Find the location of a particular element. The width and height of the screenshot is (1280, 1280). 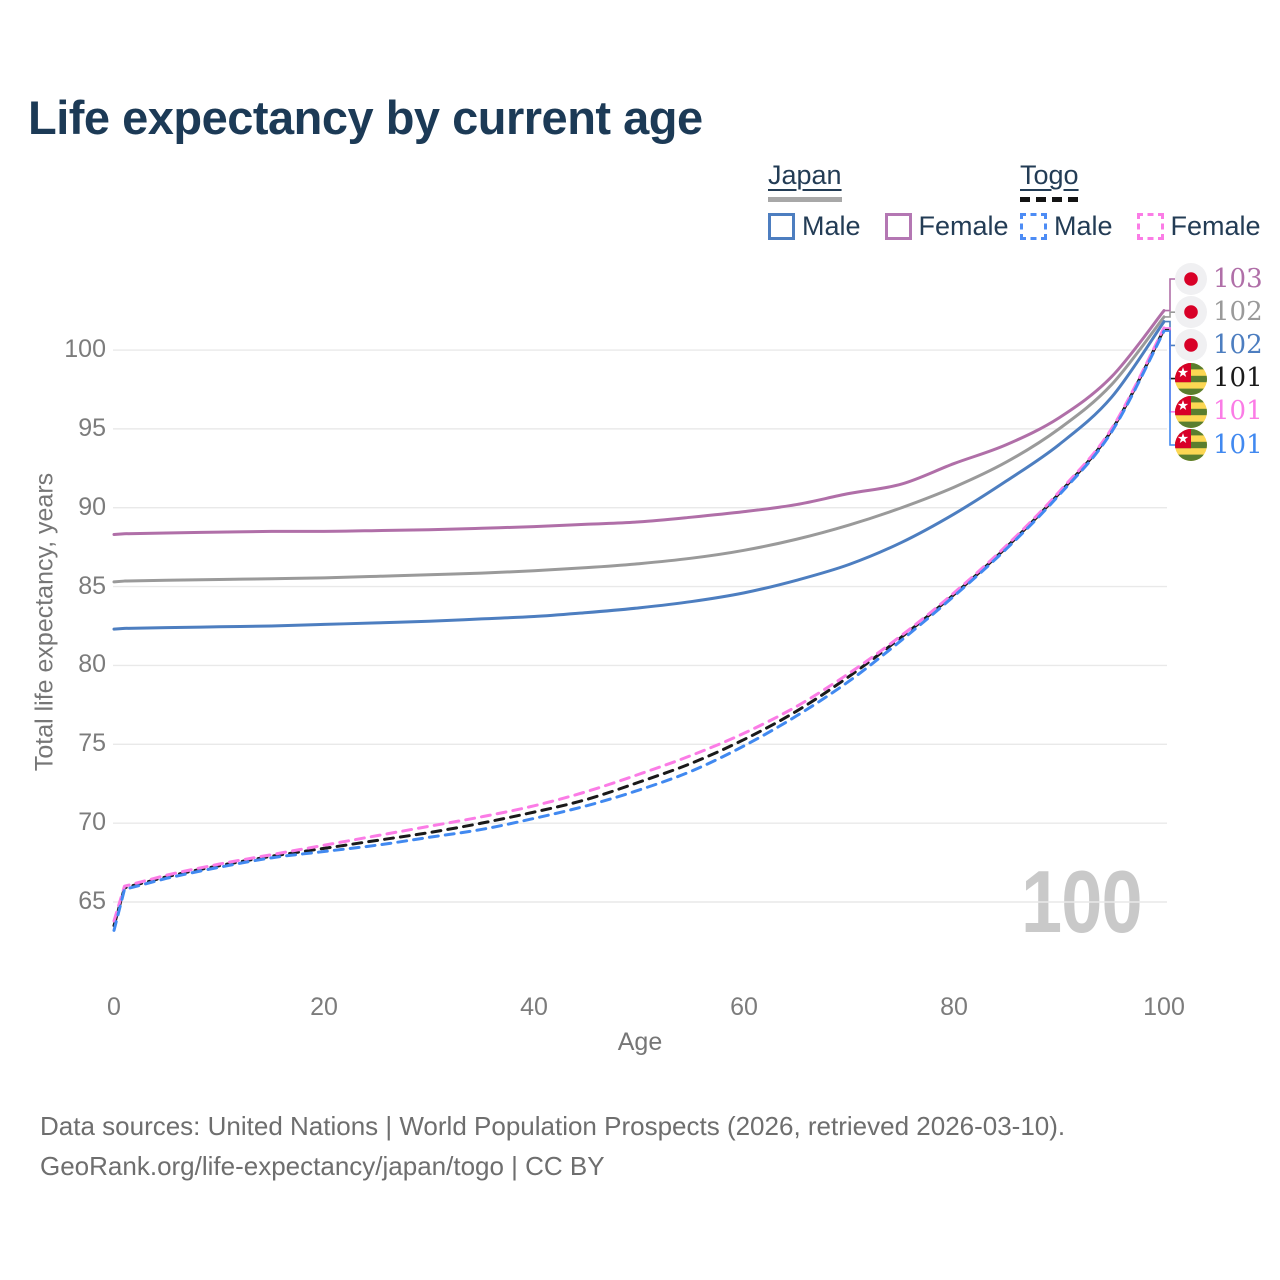

leader-line-japan-male is located at coordinates (1169, 333).